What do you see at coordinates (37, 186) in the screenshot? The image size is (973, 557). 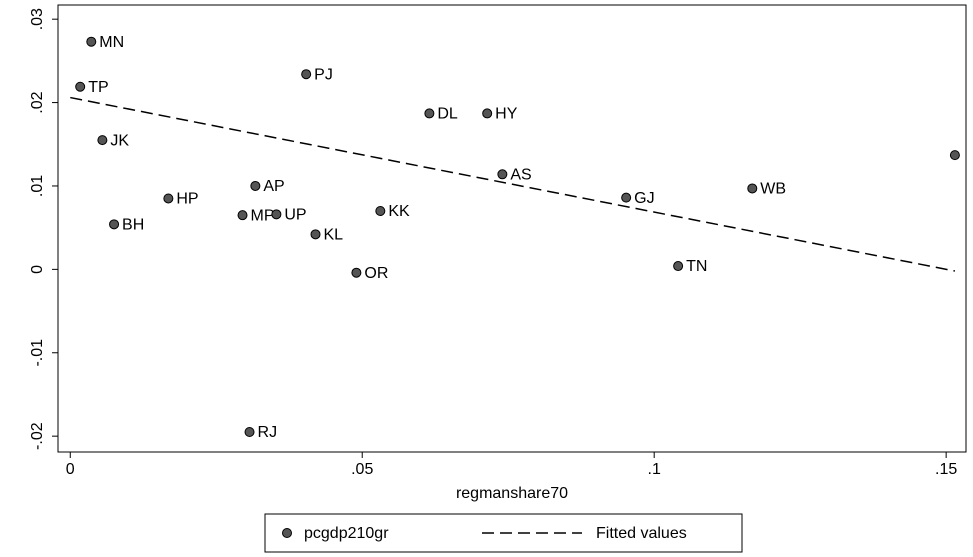 I see `y-tick-label: .01` at bounding box center [37, 186].